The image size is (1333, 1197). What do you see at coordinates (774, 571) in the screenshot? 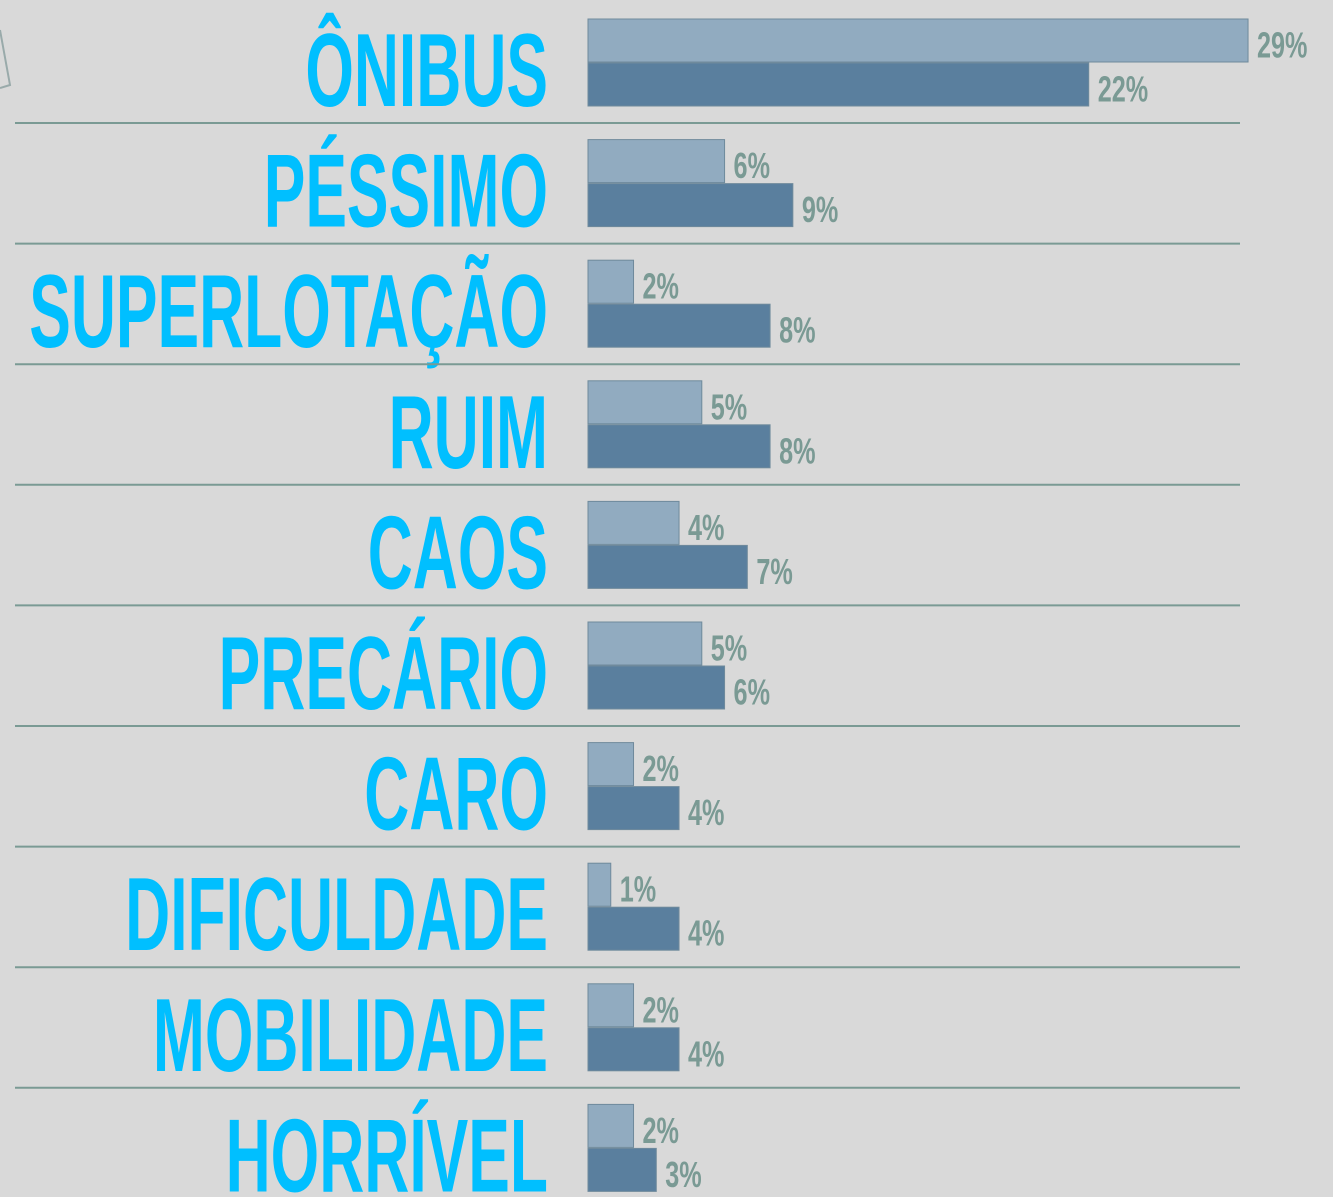
I see `value-label: 7%` at bounding box center [774, 571].